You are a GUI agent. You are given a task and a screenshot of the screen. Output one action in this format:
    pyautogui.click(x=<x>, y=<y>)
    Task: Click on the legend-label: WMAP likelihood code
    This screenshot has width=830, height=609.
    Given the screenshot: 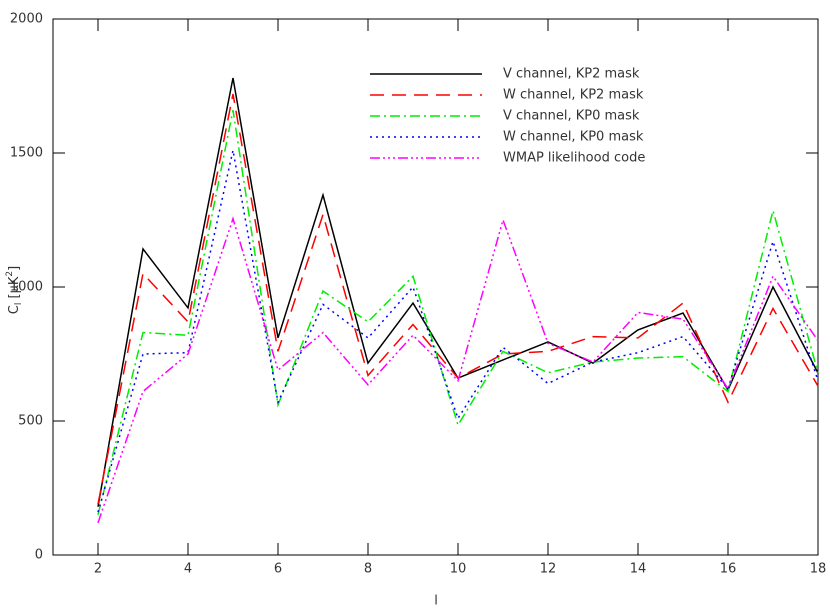 What is the action you would take?
    pyautogui.click(x=574, y=158)
    